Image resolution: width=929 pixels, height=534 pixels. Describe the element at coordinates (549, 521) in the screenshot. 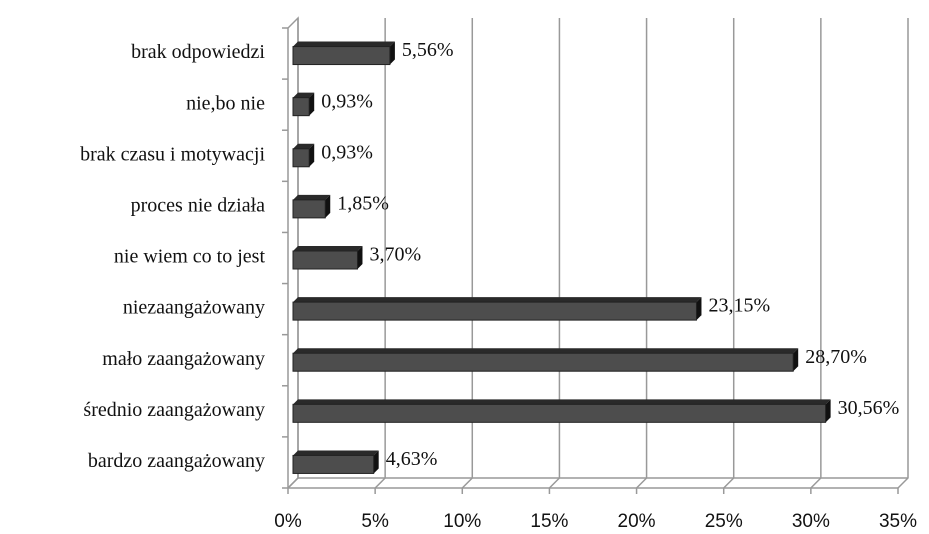

I see `x-tick-label: 15%` at that location.